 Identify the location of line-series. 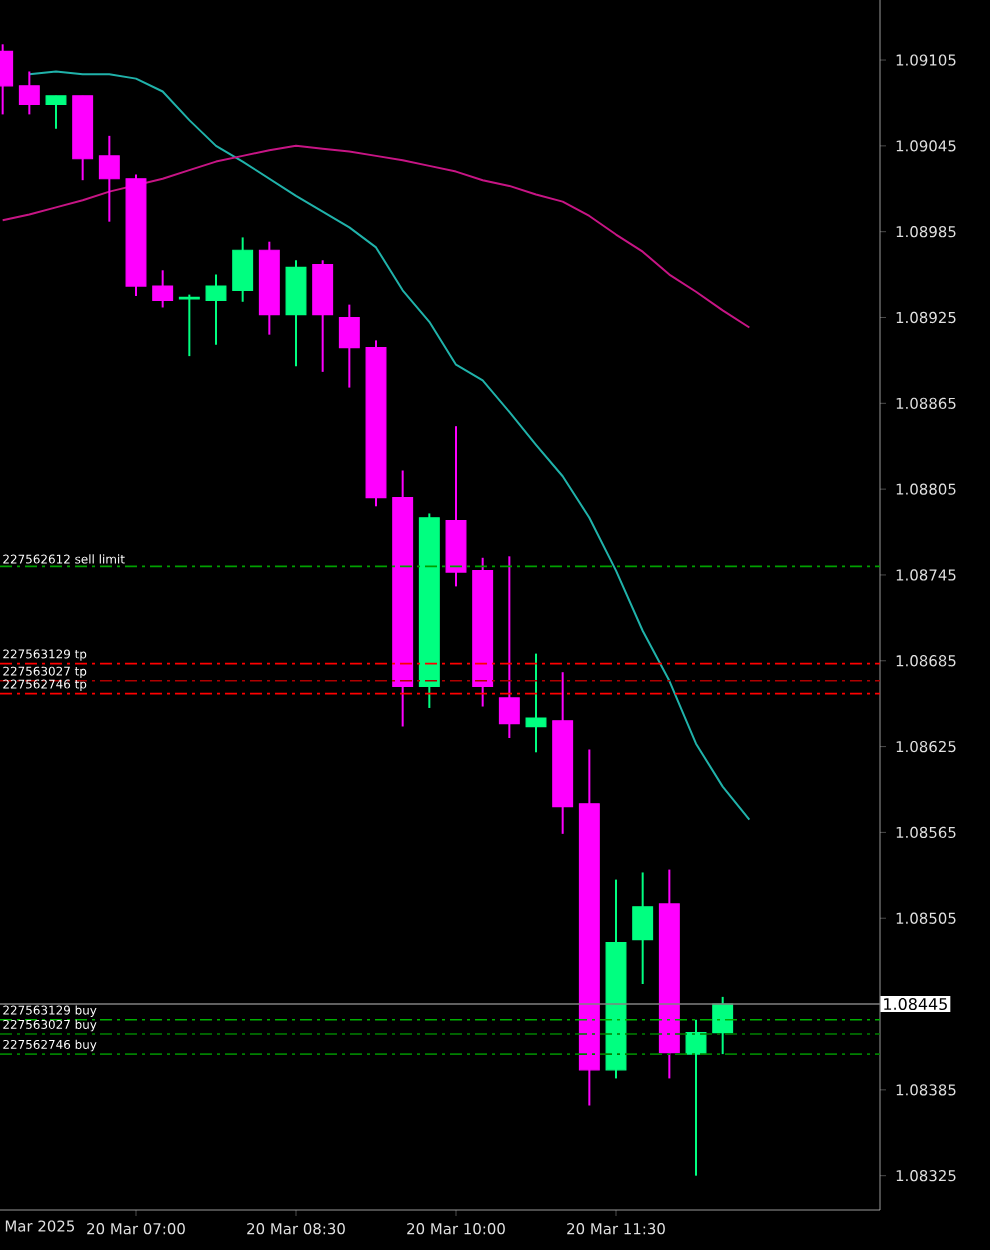
(376, 236).